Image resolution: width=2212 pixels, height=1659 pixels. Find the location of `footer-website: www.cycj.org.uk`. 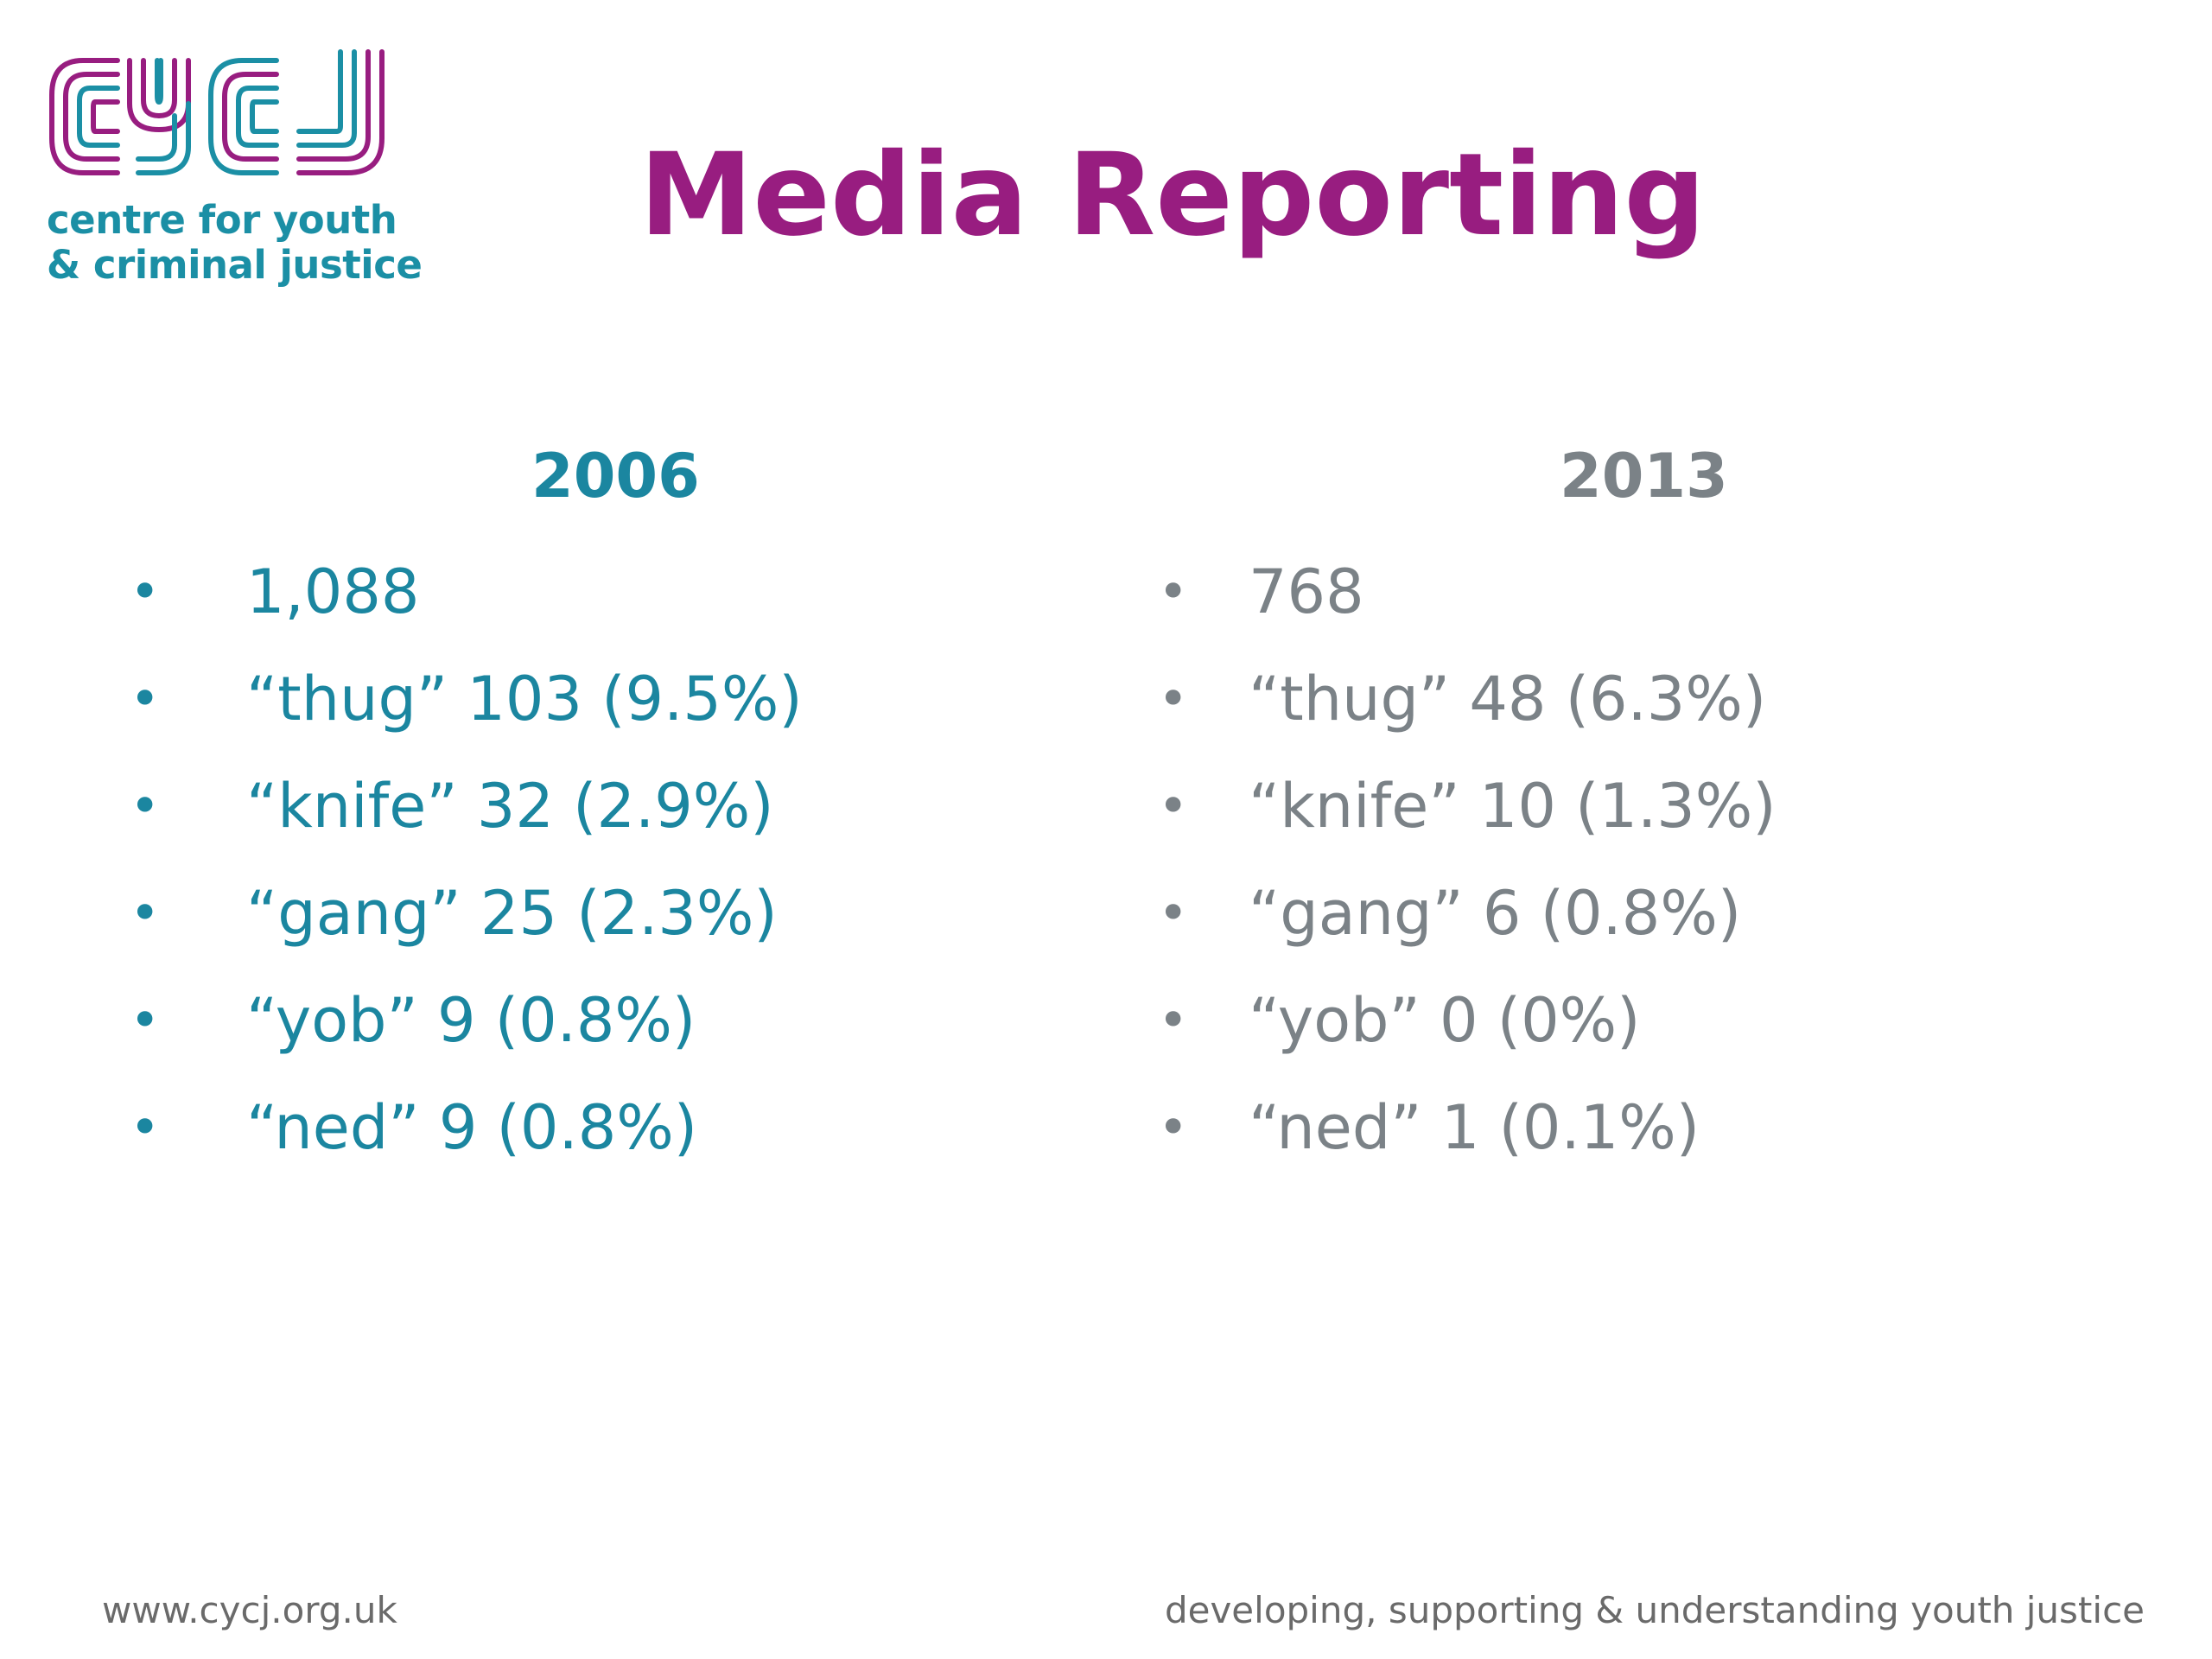

footer-website: www.cycj.org.uk is located at coordinates (249, 1610).